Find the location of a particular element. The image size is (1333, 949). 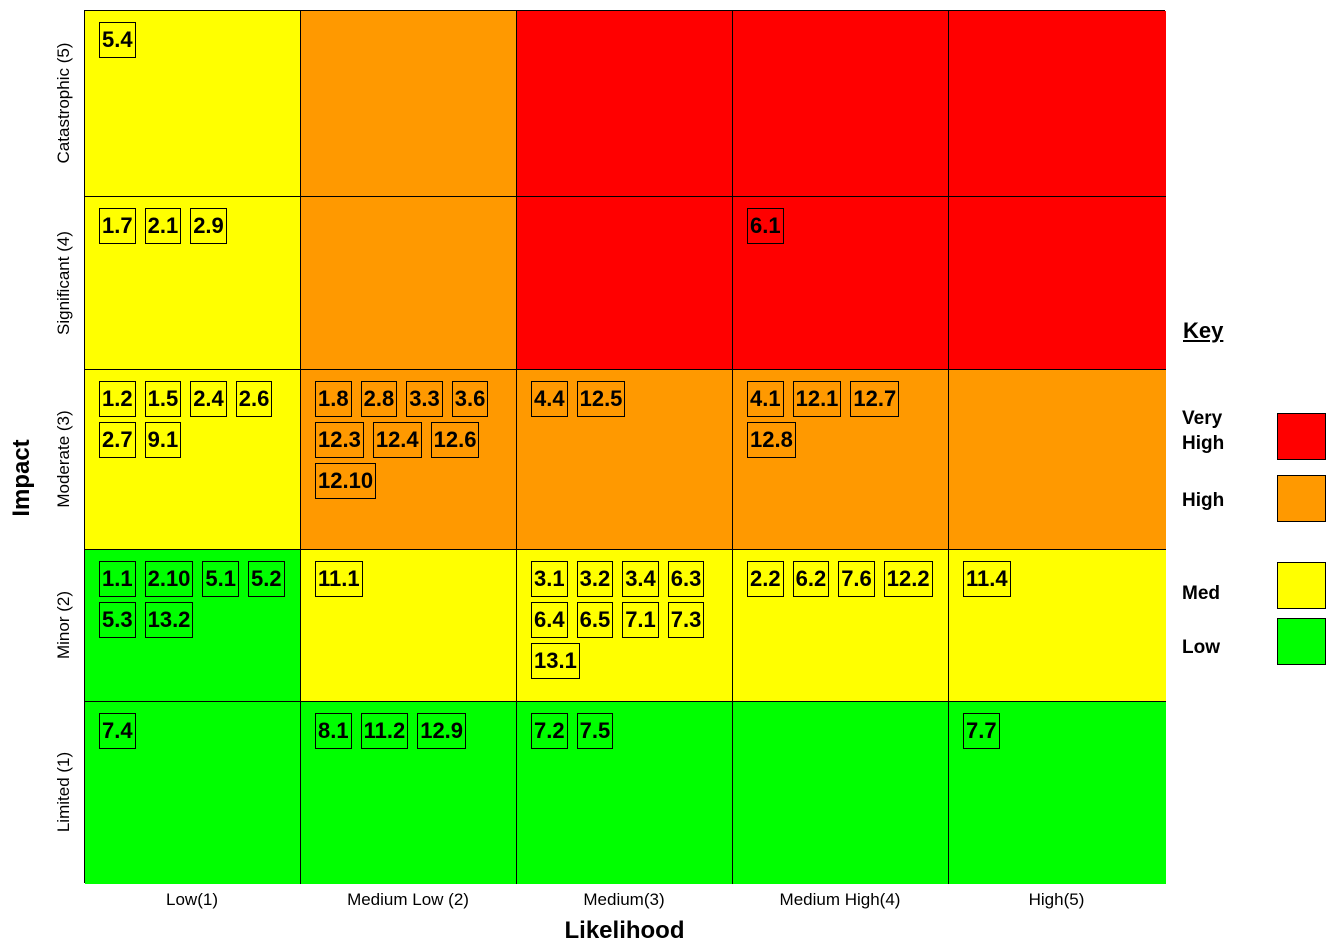

risk-item-tag: 5.3 is located at coordinates (117, 620).